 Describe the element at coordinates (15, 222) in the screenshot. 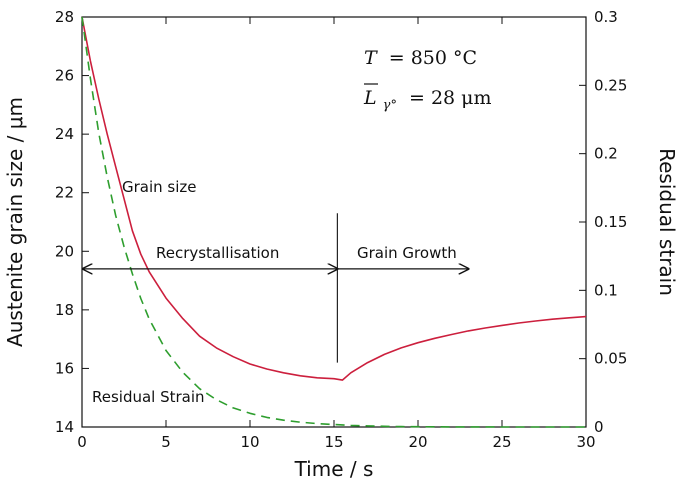

I see `y-axis-left-title: Austenite grain size / μm` at that location.